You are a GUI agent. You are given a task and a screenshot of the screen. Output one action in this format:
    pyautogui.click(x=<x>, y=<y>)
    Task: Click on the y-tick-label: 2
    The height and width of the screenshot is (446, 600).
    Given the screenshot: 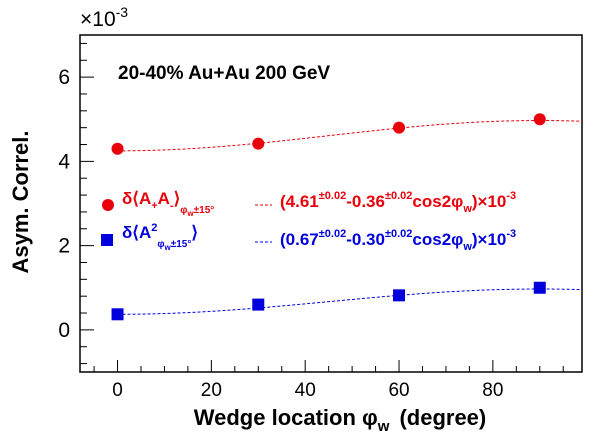 What is the action you would take?
    pyautogui.click(x=64, y=246)
    